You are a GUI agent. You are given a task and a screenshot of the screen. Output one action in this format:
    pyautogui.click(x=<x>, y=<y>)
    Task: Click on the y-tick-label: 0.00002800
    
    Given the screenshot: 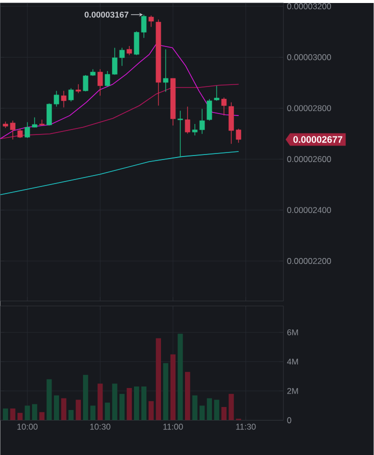 What is the action you would take?
    pyautogui.click(x=309, y=108)
    